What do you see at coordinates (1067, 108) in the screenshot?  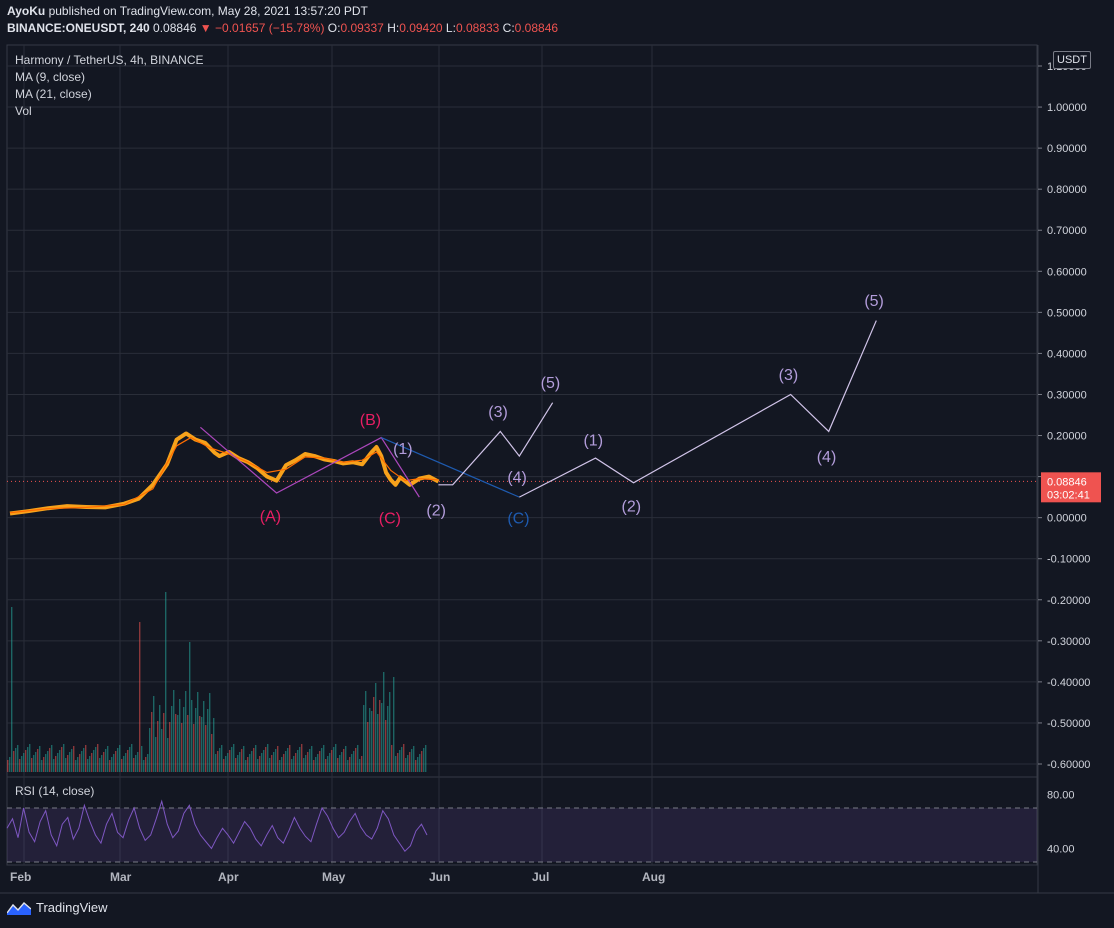 I see `y-tick-label: 1.00000` at bounding box center [1067, 108].